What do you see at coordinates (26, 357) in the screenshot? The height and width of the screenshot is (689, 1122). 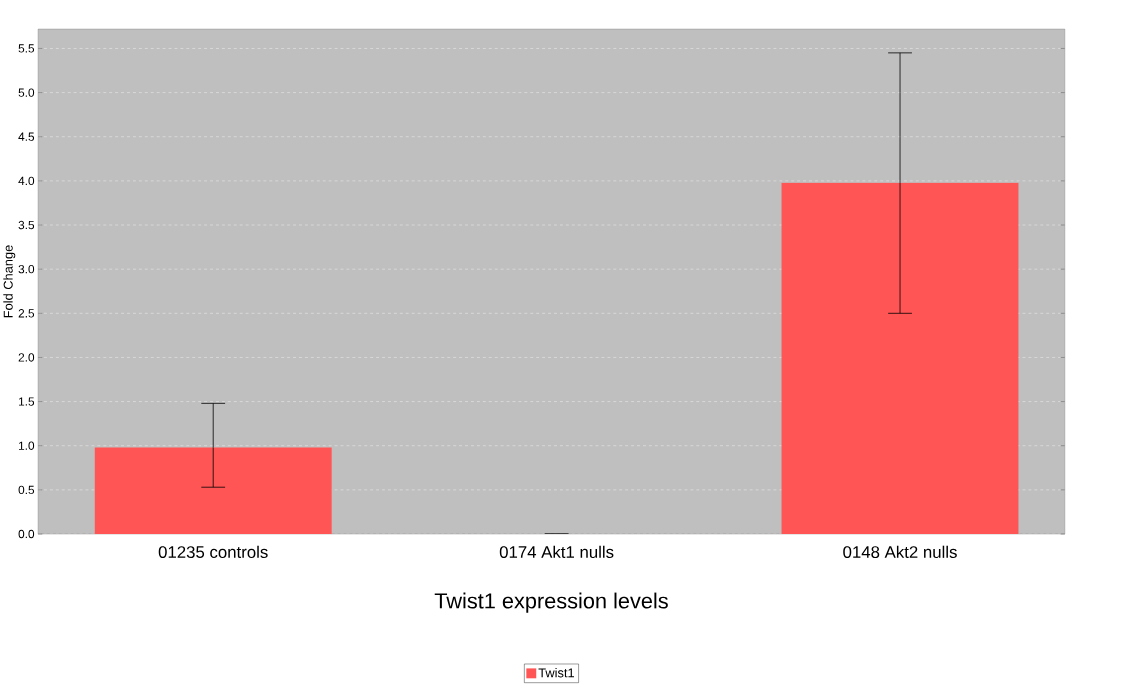 I see `y-tick-label: 2.0` at bounding box center [26, 357].